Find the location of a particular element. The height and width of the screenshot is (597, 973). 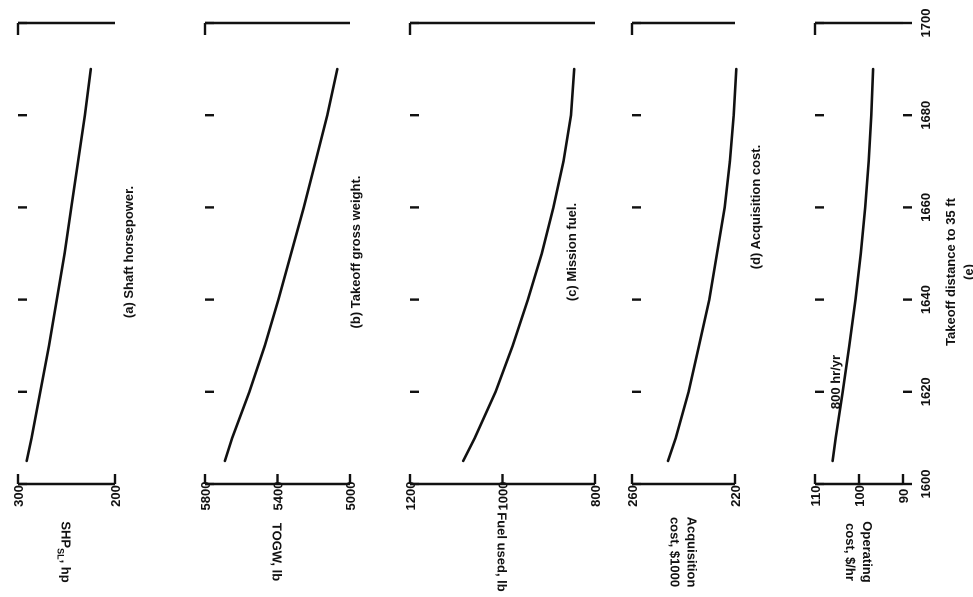

panel-caption: (b) Takeoff gross weight. is located at coordinates (355, 252).